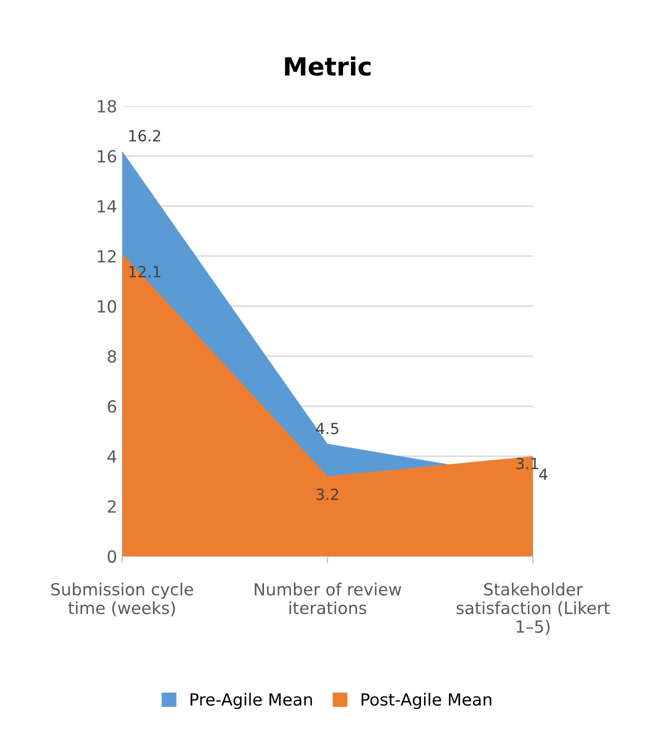  I want to click on legend-label: Pre-Agile Mean, so click(251, 700).